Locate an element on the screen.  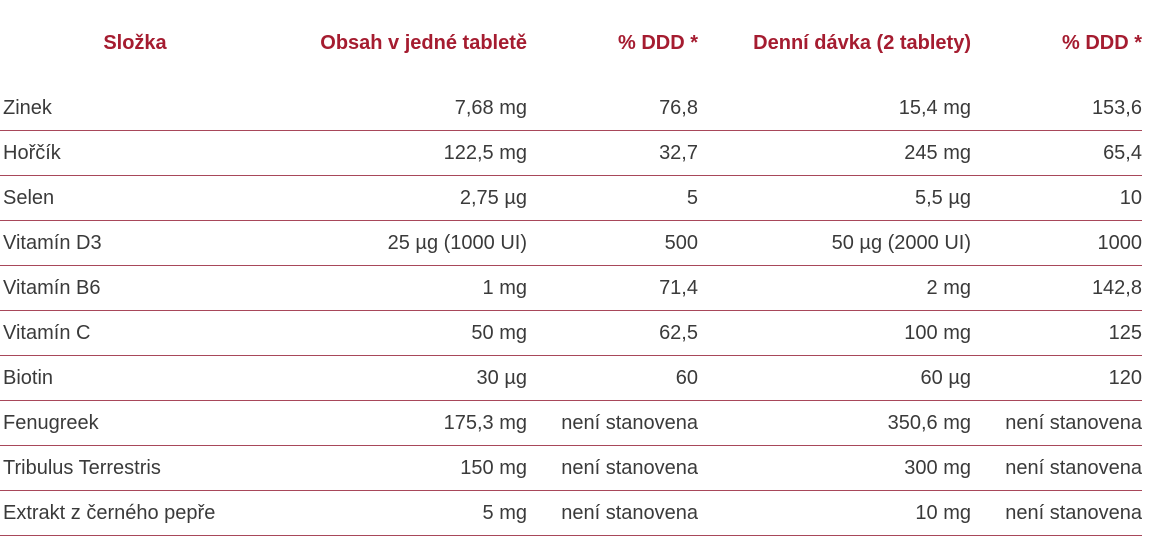
table-row: Selen 2,75 µg 5 5,5 µg 10 is located at coordinates (571, 198).